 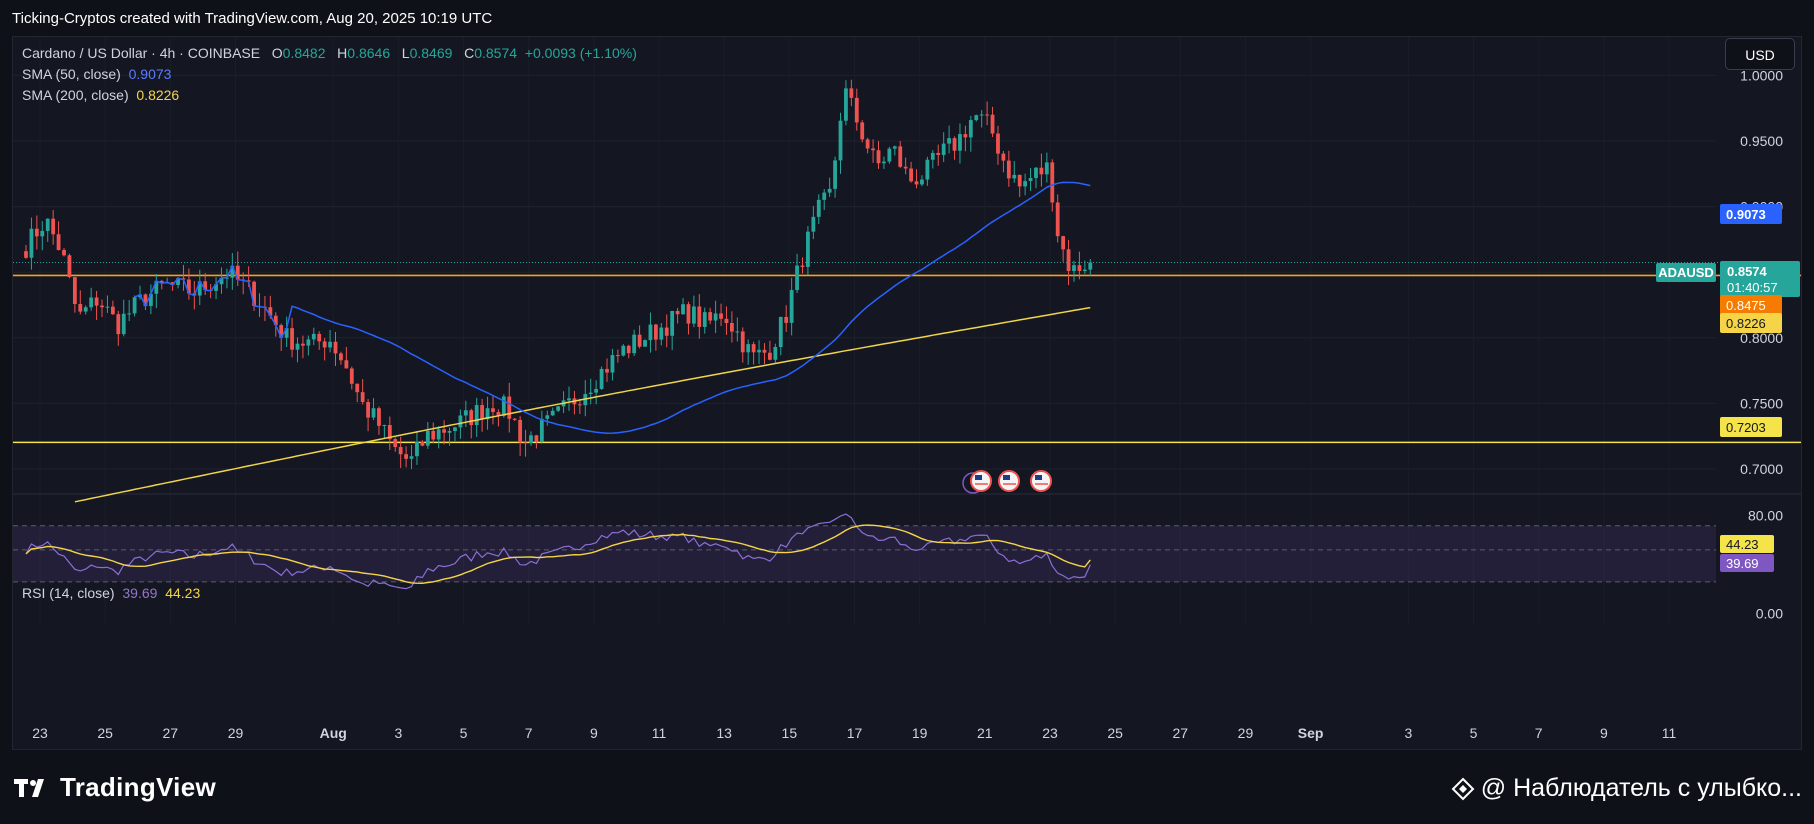 I want to click on last-price-badge: 0.8574 01:40:57, so click(x=1760, y=279).